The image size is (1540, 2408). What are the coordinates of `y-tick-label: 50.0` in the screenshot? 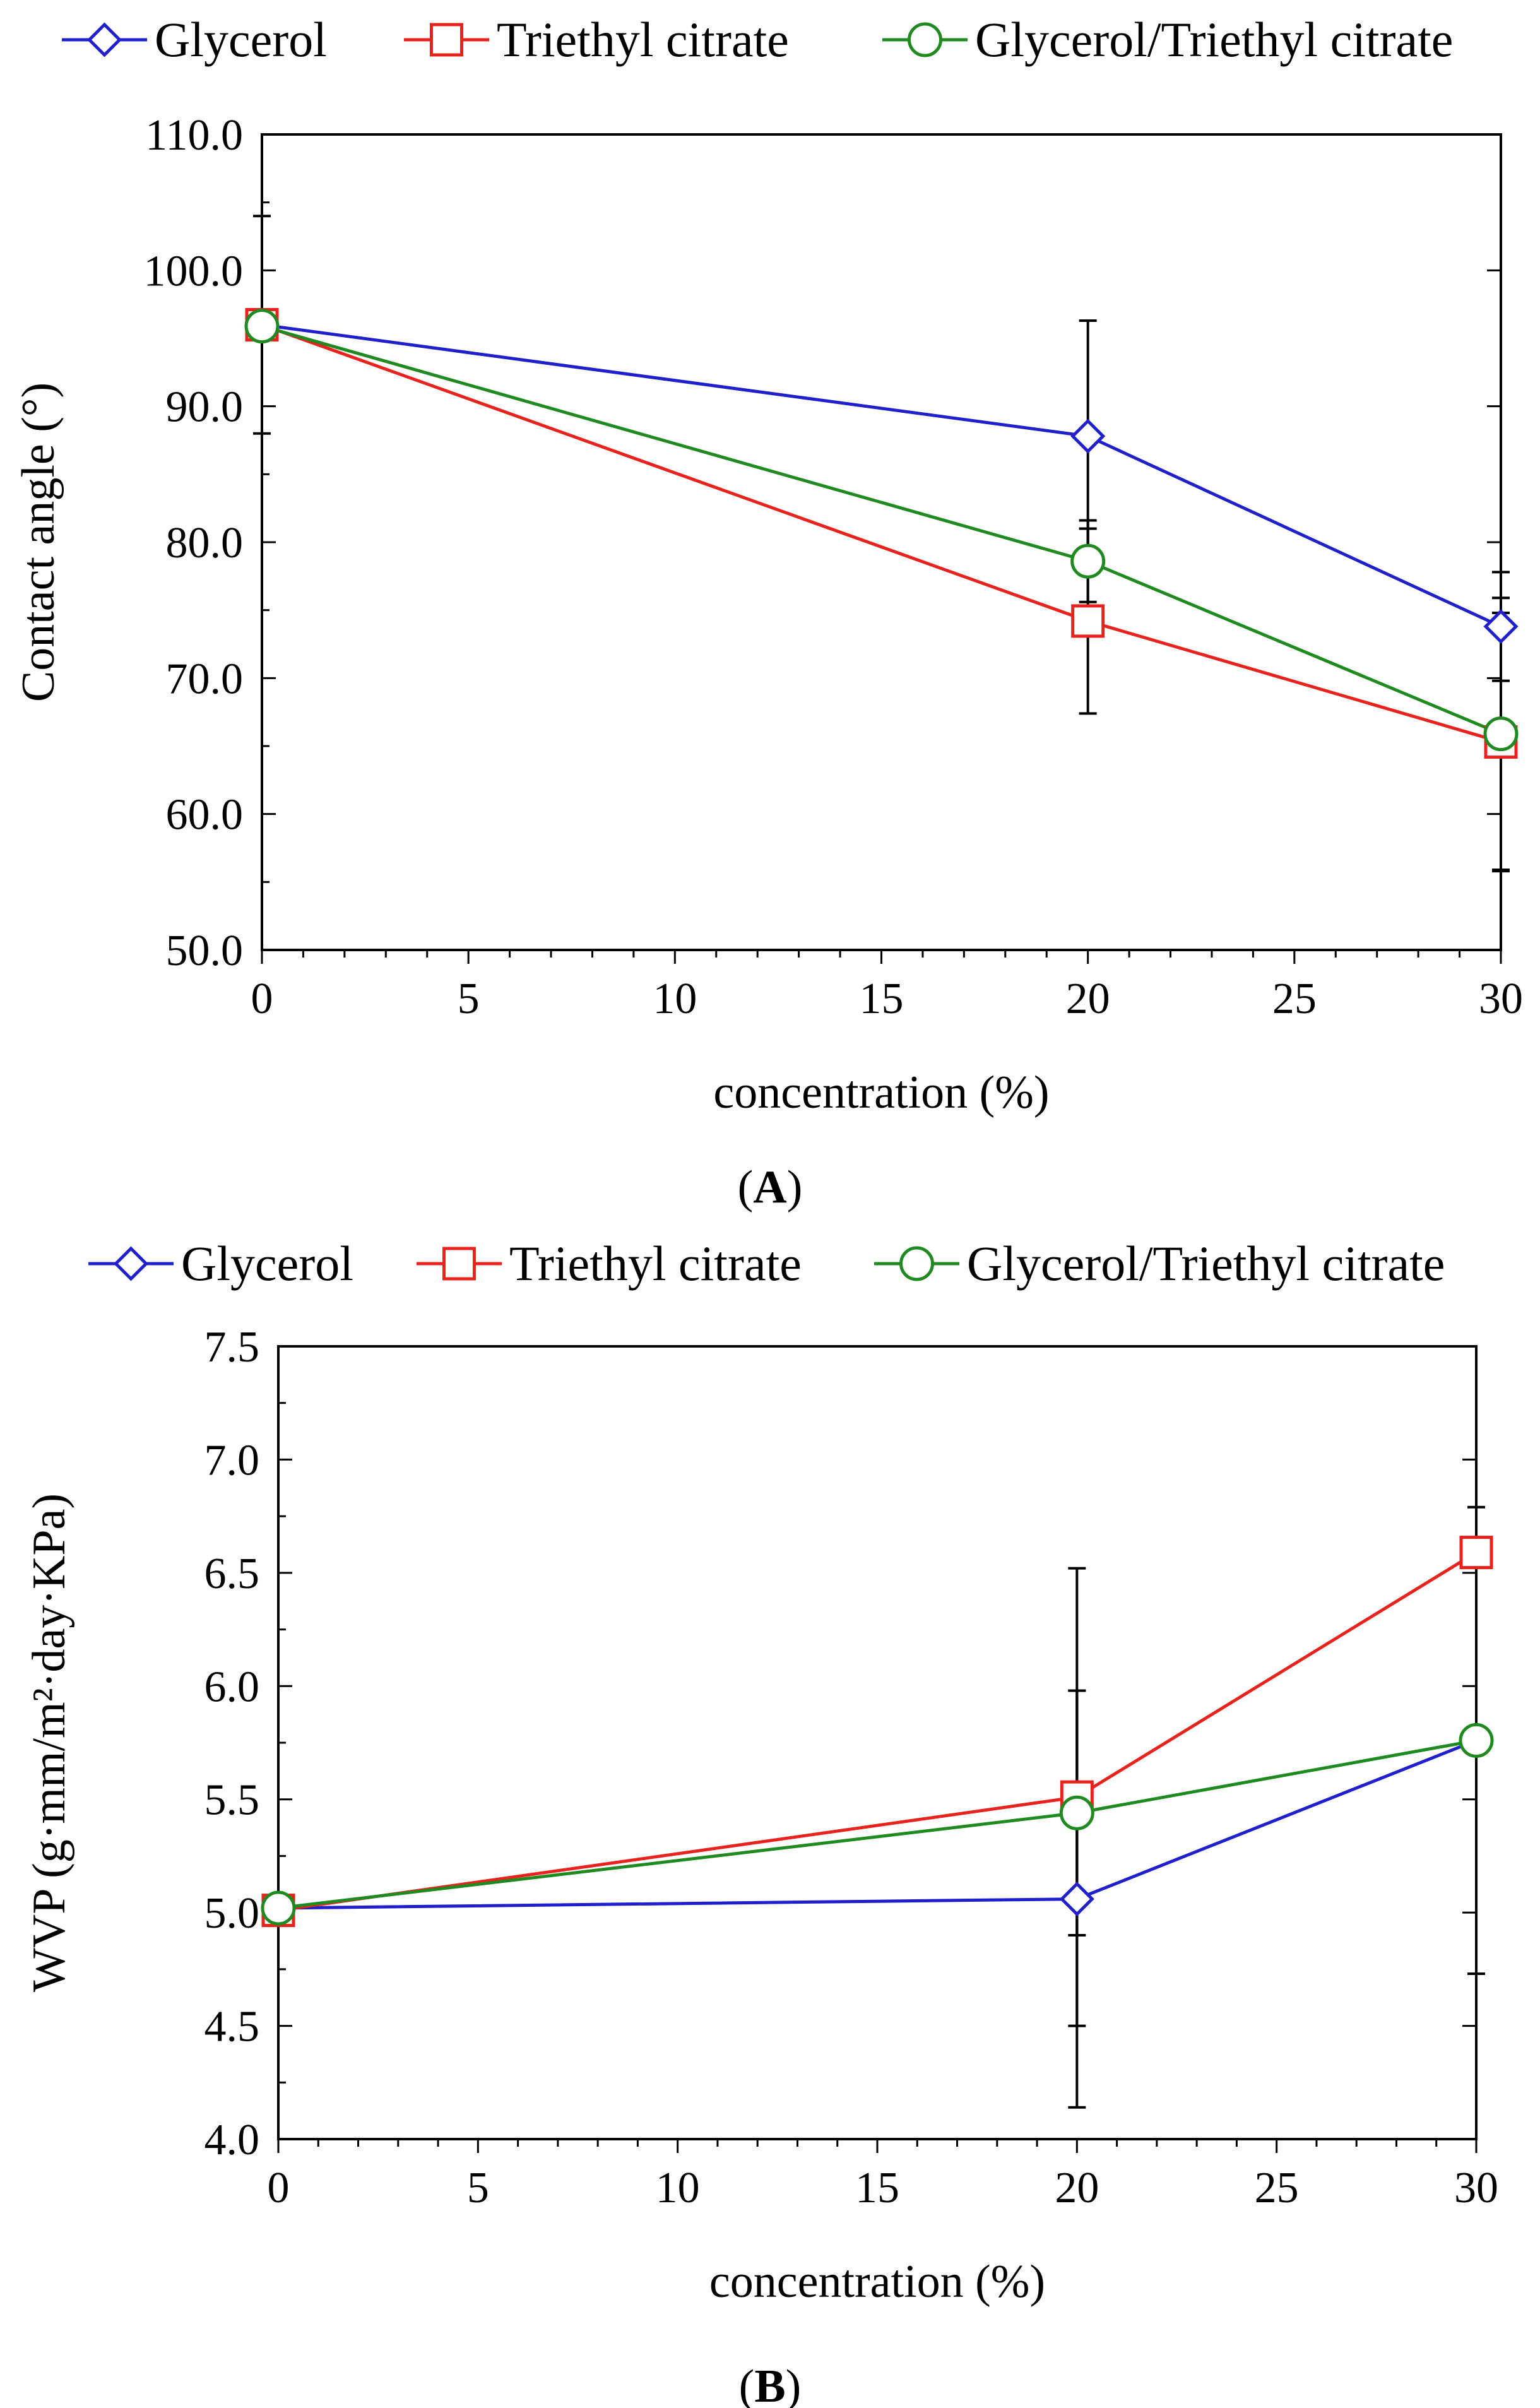 It's located at (205, 951).